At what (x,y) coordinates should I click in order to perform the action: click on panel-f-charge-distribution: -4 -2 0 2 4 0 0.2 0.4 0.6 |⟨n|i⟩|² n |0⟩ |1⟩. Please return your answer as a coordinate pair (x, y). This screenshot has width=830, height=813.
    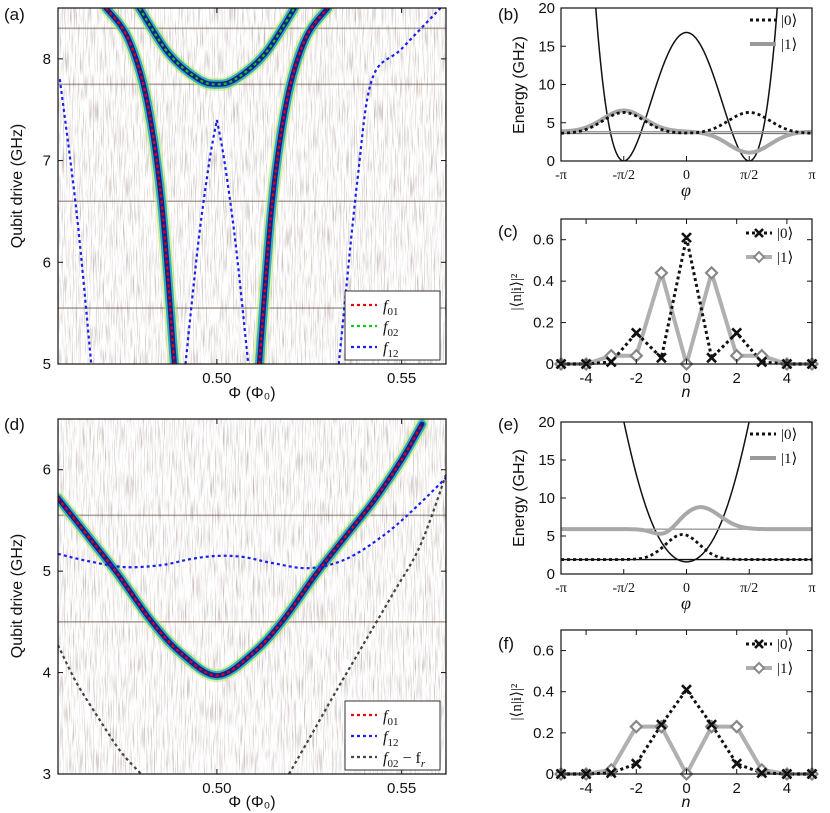
    Looking at the image, I should click on (664, 720).